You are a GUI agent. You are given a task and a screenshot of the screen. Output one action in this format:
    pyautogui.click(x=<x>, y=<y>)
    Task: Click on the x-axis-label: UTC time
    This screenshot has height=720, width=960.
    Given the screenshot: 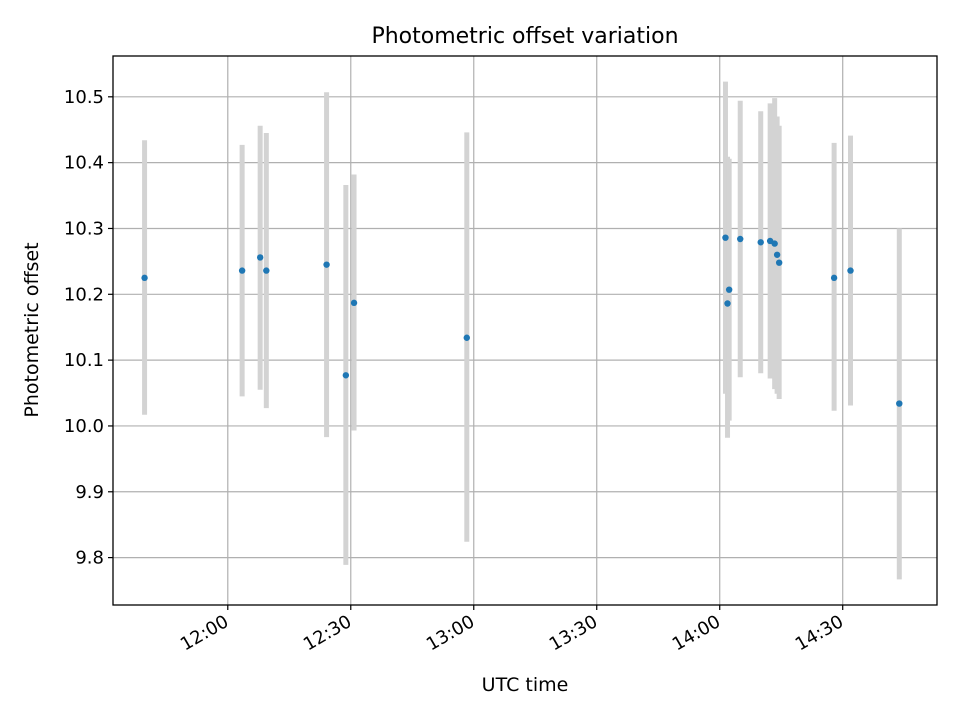 What is the action you would take?
    pyautogui.click(x=525, y=685)
    